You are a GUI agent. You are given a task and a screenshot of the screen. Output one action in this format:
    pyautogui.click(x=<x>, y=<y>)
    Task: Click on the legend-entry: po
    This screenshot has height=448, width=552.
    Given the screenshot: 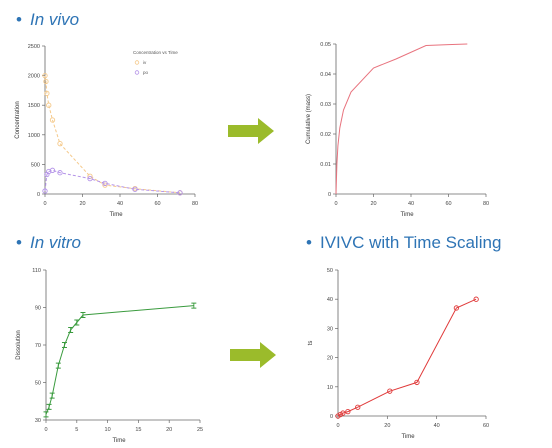 What is the action you would take?
    pyautogui.click(x=146, y=72)
    